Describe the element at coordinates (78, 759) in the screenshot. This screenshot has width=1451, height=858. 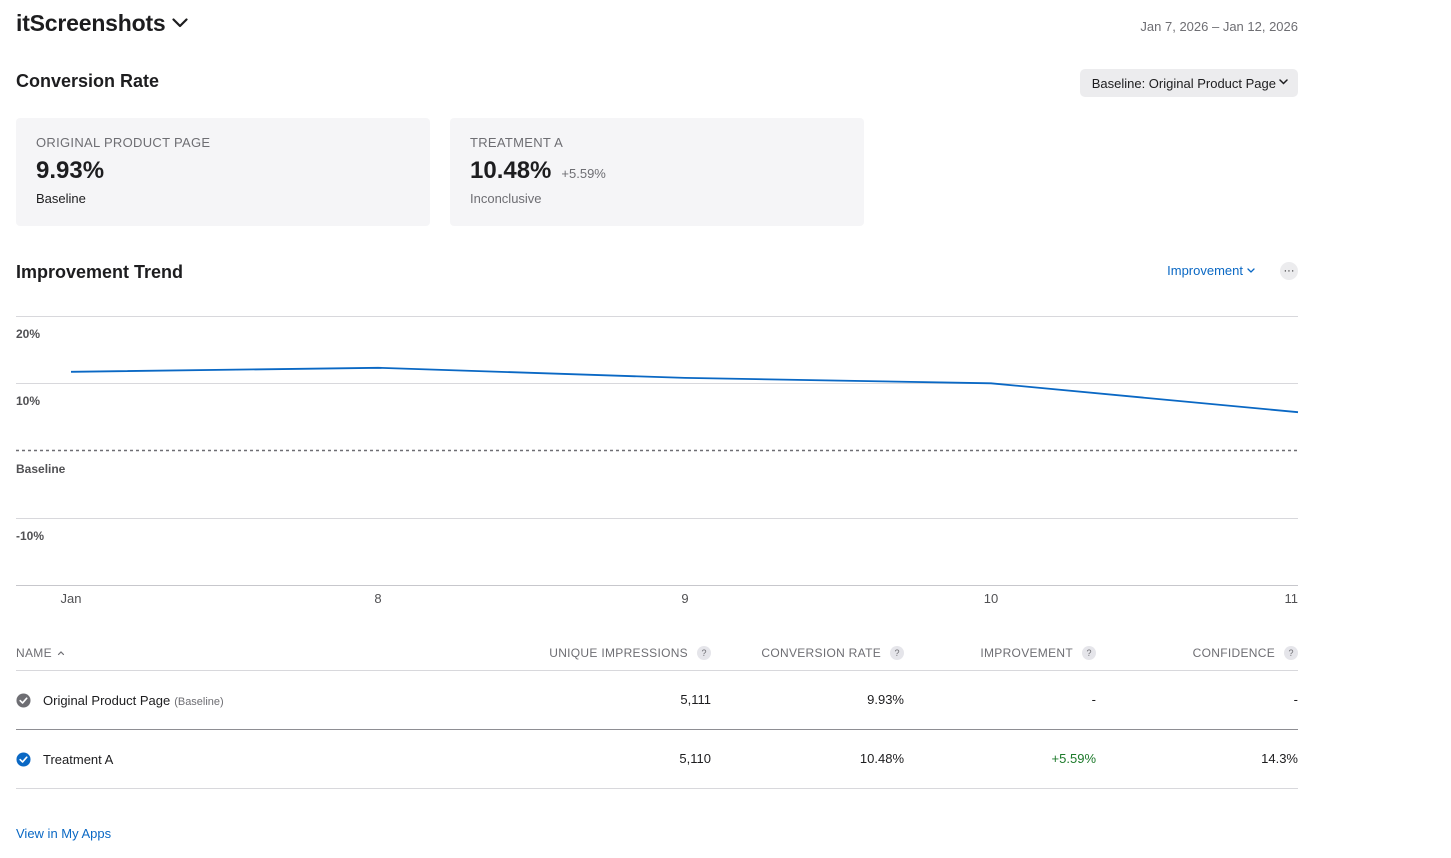
I see `row-name: Treatment A` at that location.